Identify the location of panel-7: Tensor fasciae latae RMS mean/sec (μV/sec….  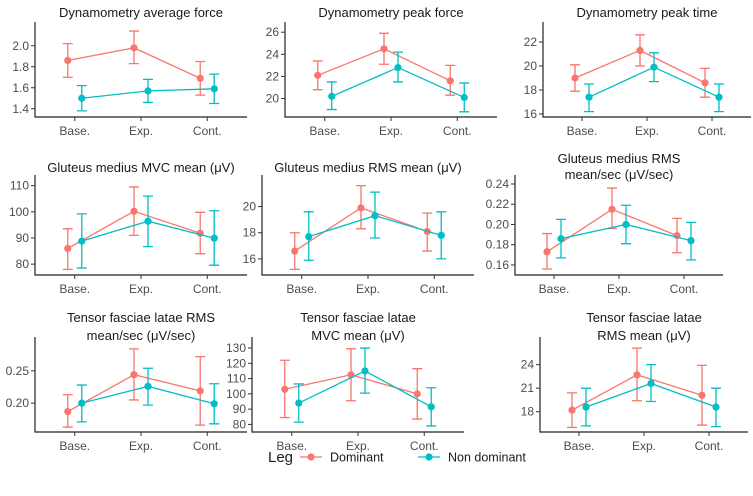
(126, 381).